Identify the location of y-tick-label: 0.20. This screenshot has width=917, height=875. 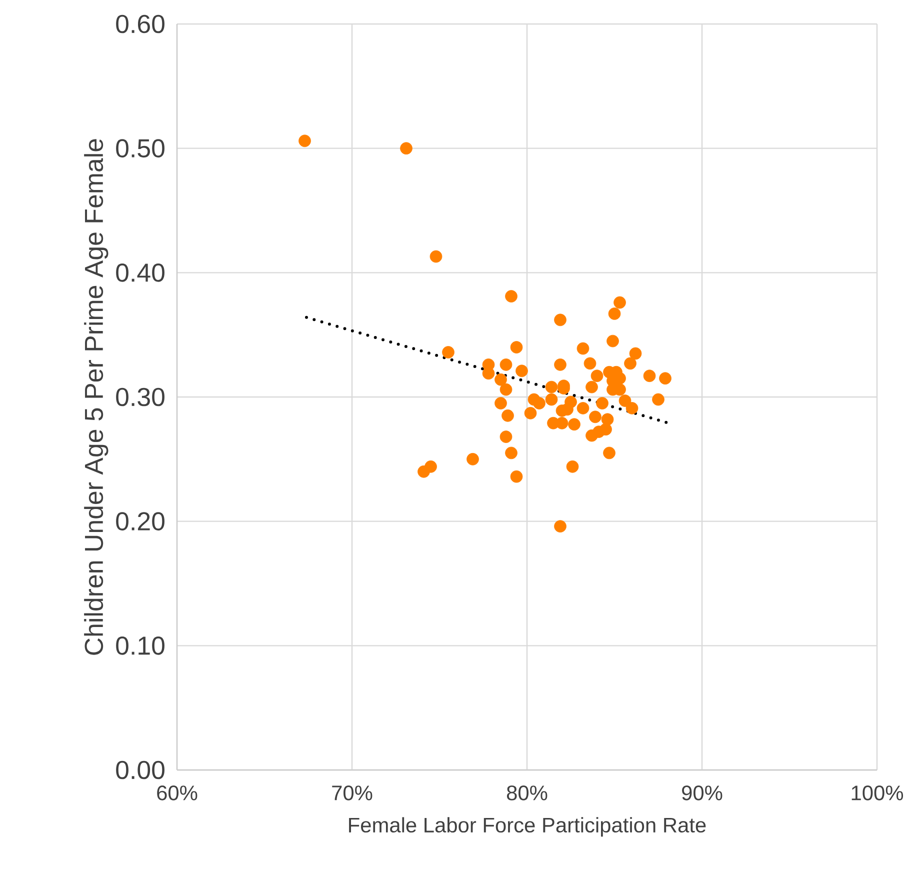
(140, 521).